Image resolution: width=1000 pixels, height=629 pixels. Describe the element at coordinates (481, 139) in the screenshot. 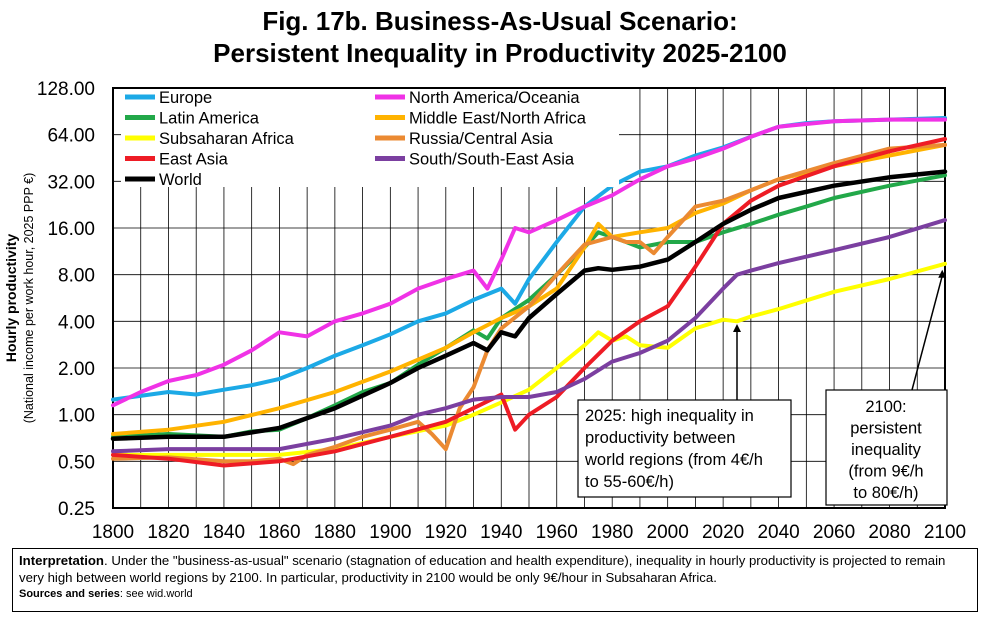

I see `legend-label: Russia/Central Asia` at that location.